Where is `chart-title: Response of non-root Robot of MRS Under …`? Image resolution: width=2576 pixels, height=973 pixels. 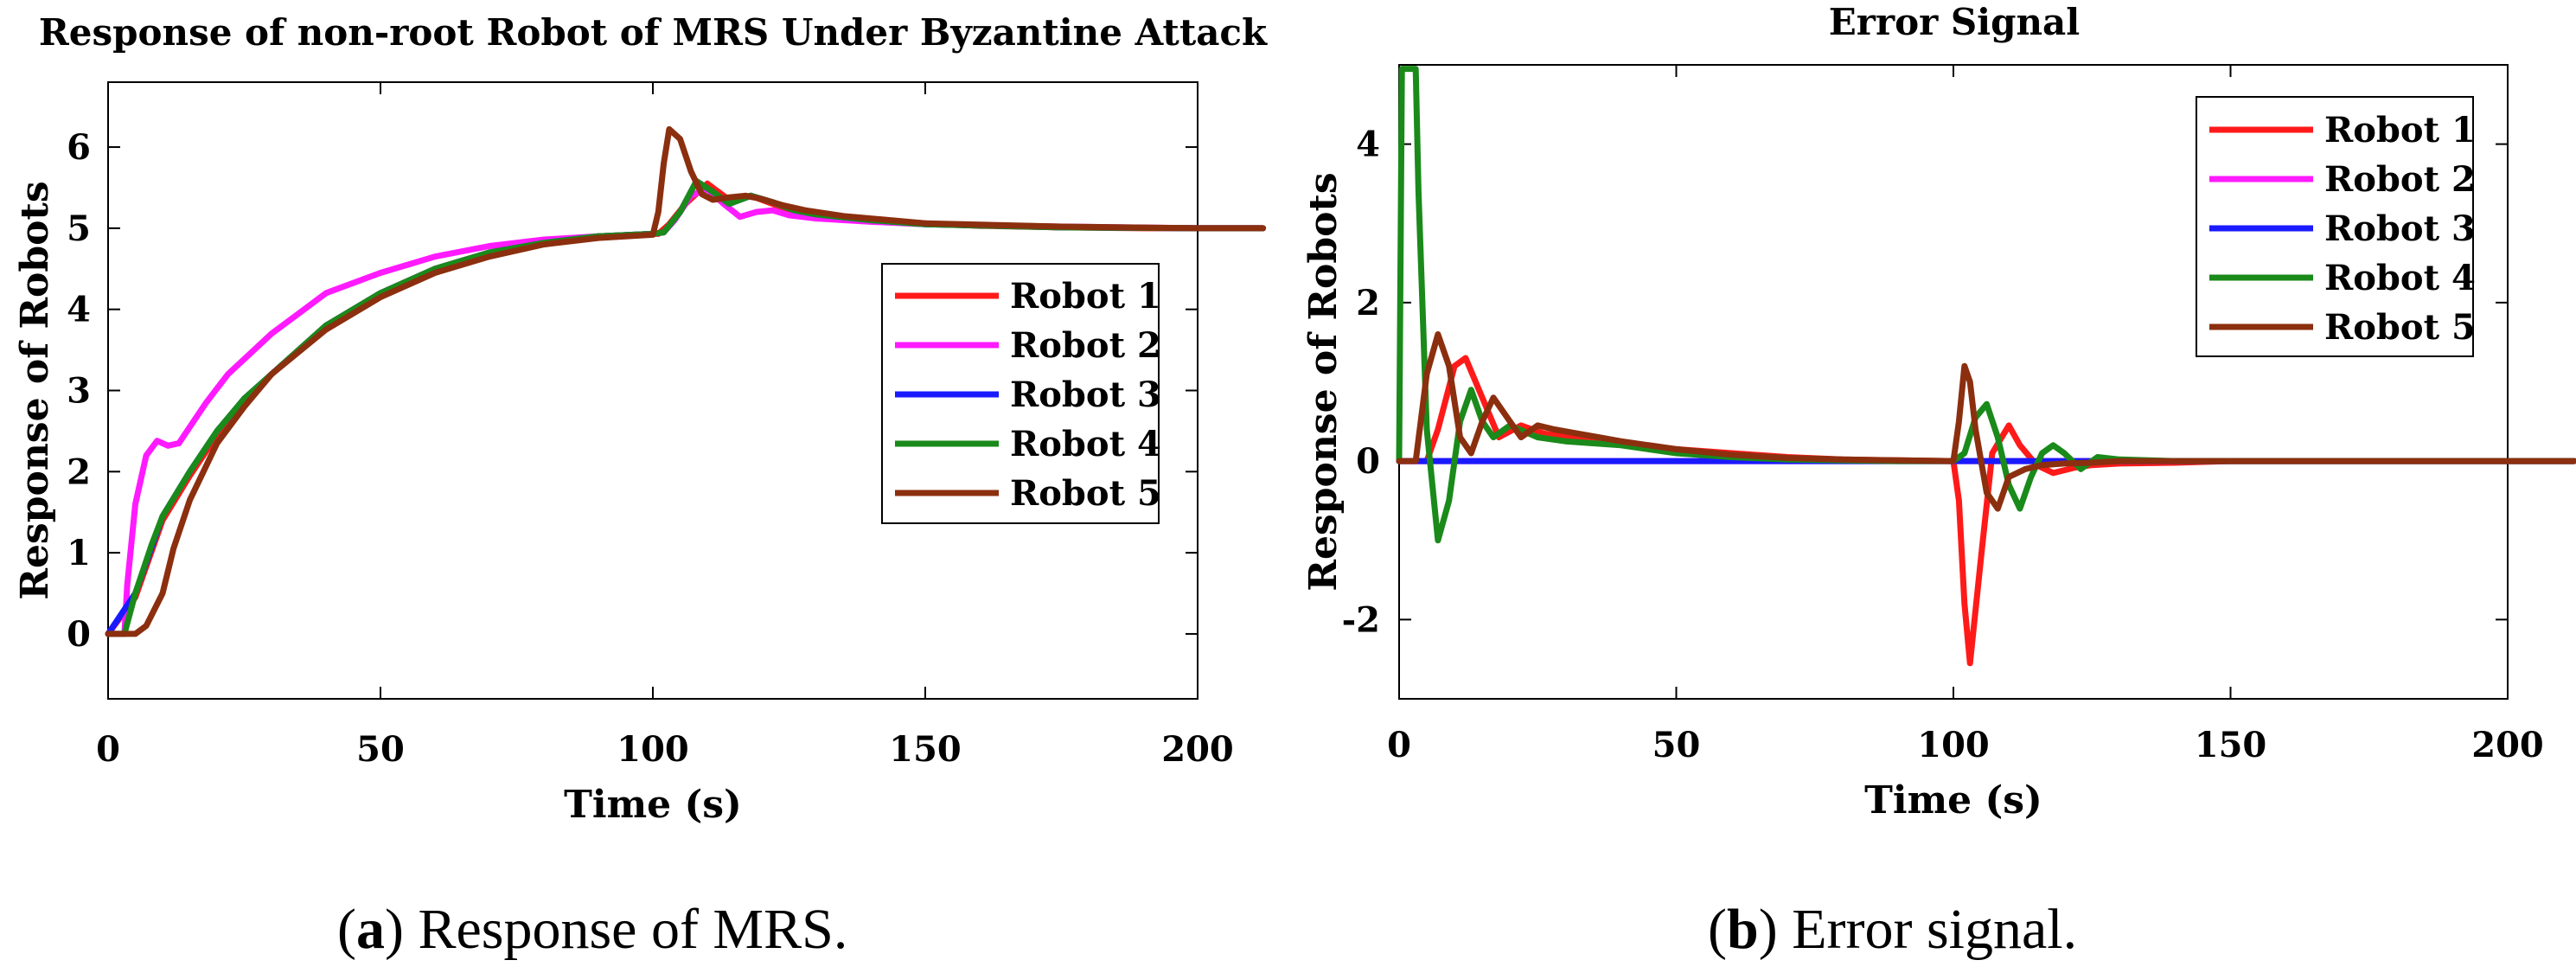 chart-title: Response of non-root Robot of MRS Under … is located at coordinates (653, 32).